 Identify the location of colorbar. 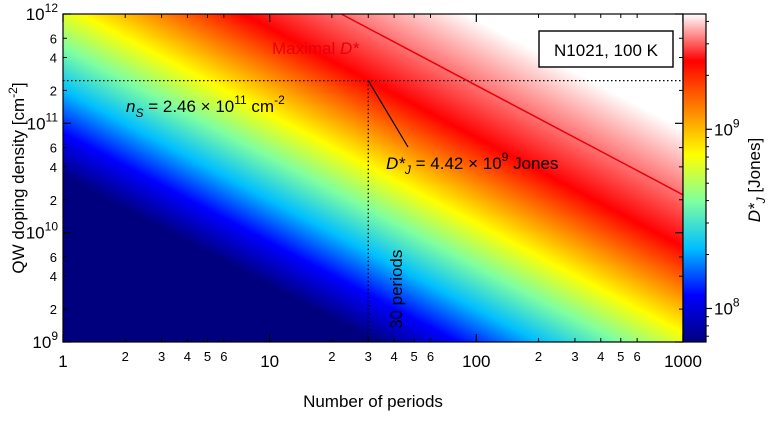
(694, 178).